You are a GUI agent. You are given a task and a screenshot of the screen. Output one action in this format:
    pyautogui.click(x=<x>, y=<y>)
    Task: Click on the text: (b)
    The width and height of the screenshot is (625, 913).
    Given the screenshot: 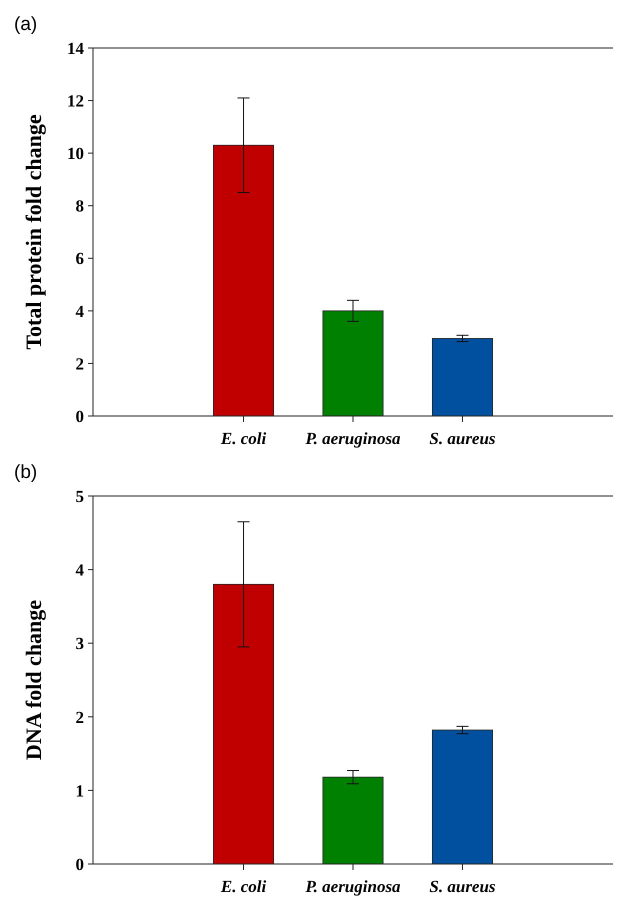 What is the action you would take?
    pyautogui.click(x=26, y=472)
    